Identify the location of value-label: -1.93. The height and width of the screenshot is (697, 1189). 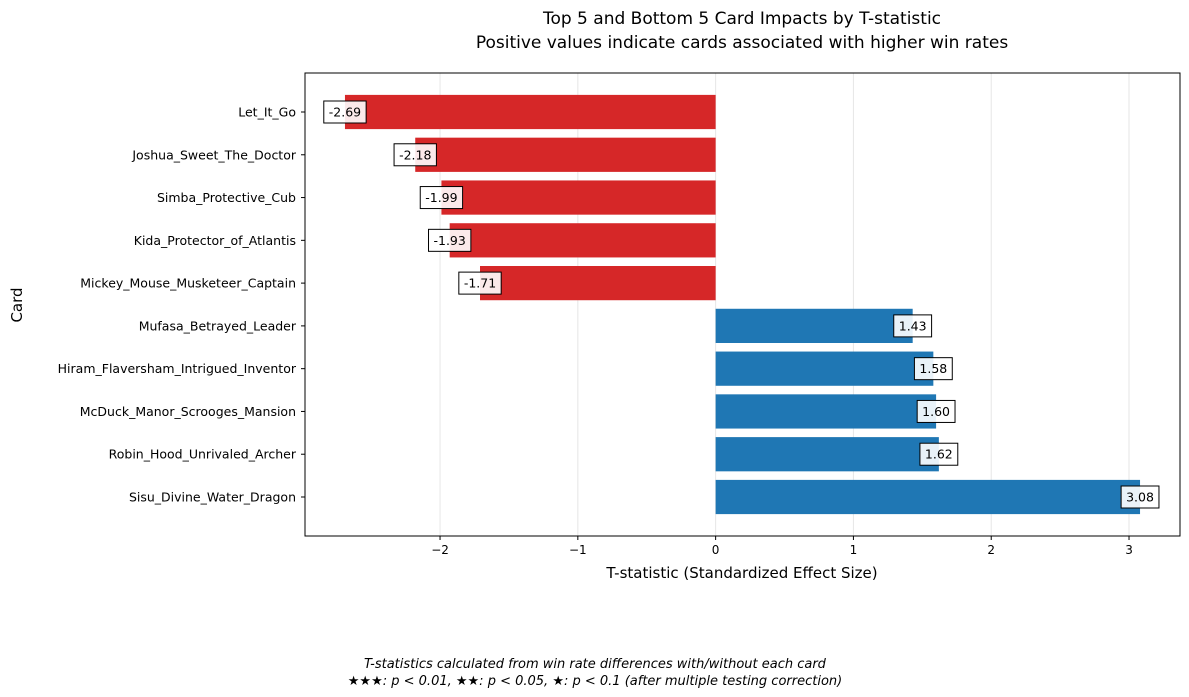
(450, 240).